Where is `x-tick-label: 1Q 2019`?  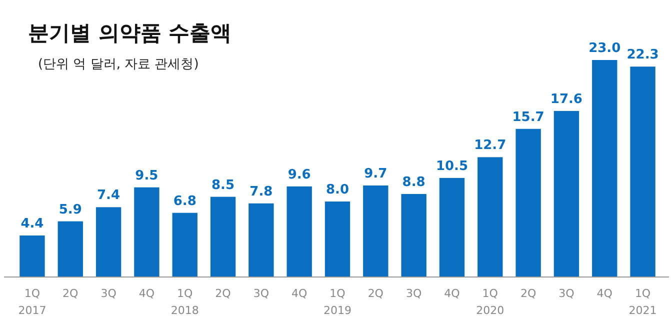
x-tick-label: 1Q 2019 is located at coordinates (338, 302).